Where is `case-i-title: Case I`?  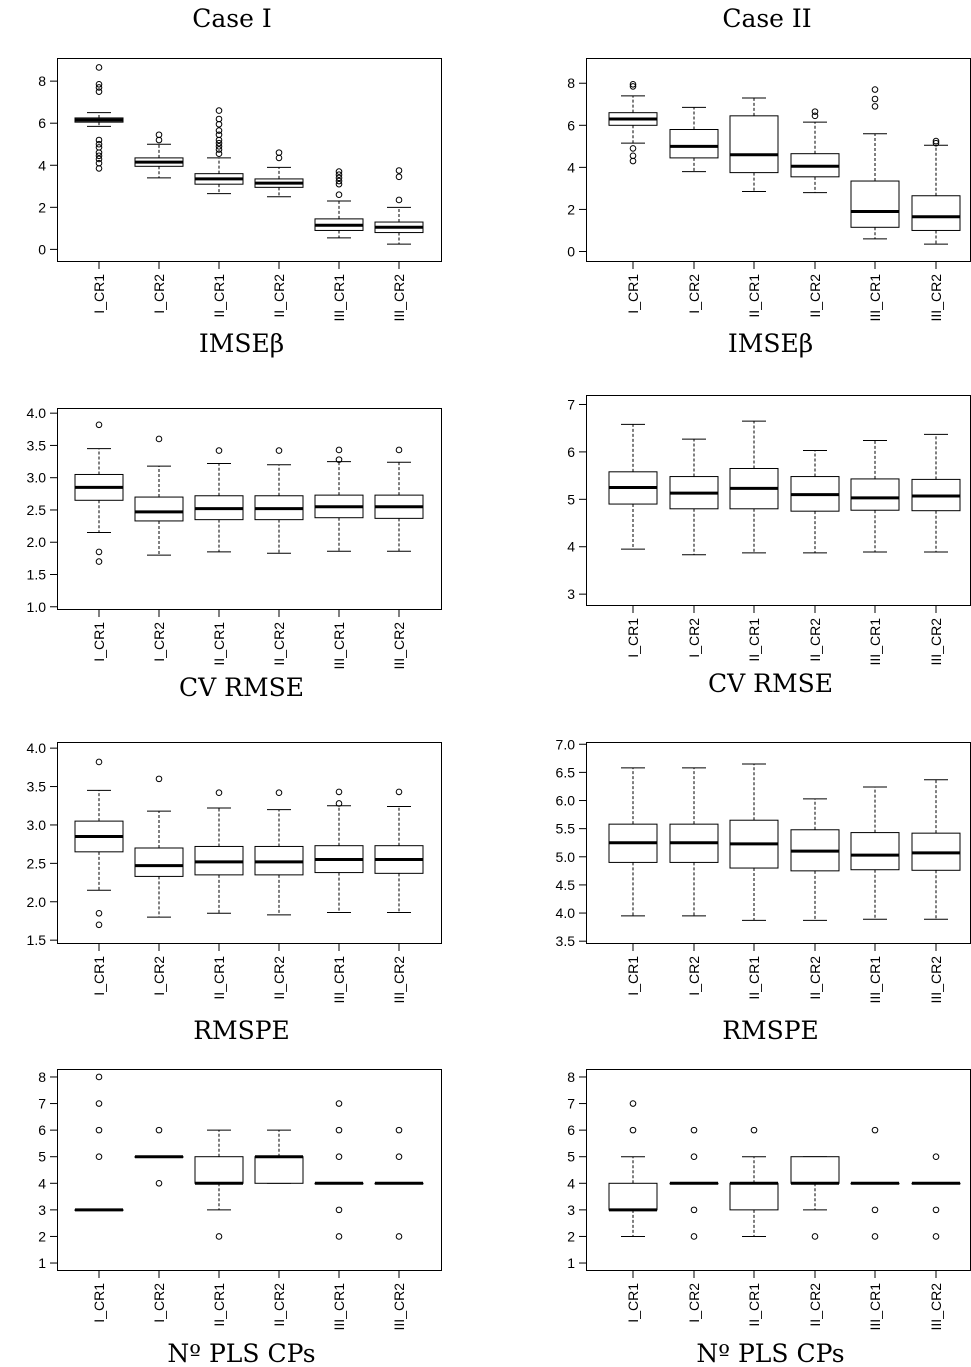 case-i-title: Case I is located at coordinates (232, 18).